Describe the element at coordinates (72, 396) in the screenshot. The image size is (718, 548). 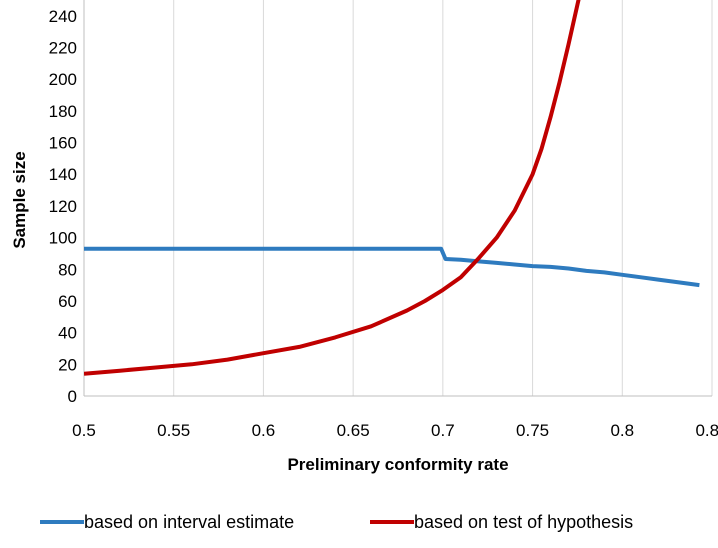
I see `y-tick-label: 0` at that location.